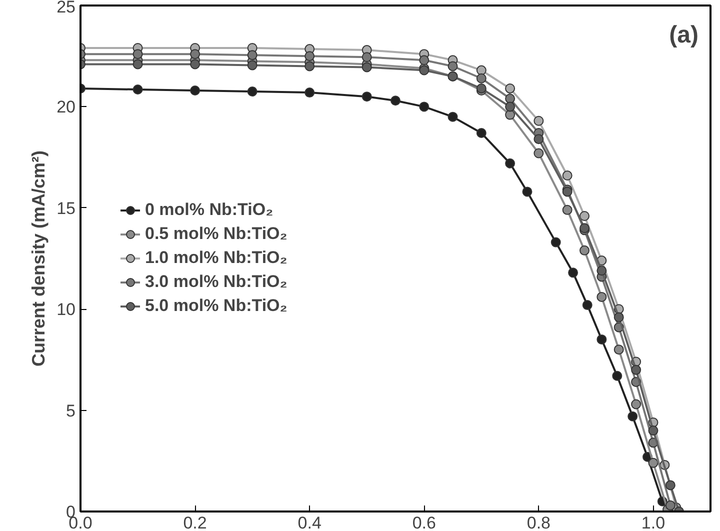 The width and height of the screenshot is (720, 531). What do you see at coordinates (310, 522) in the screenshot?
I see `x-tick-label: 0.4` at bounding box center [310, 522].